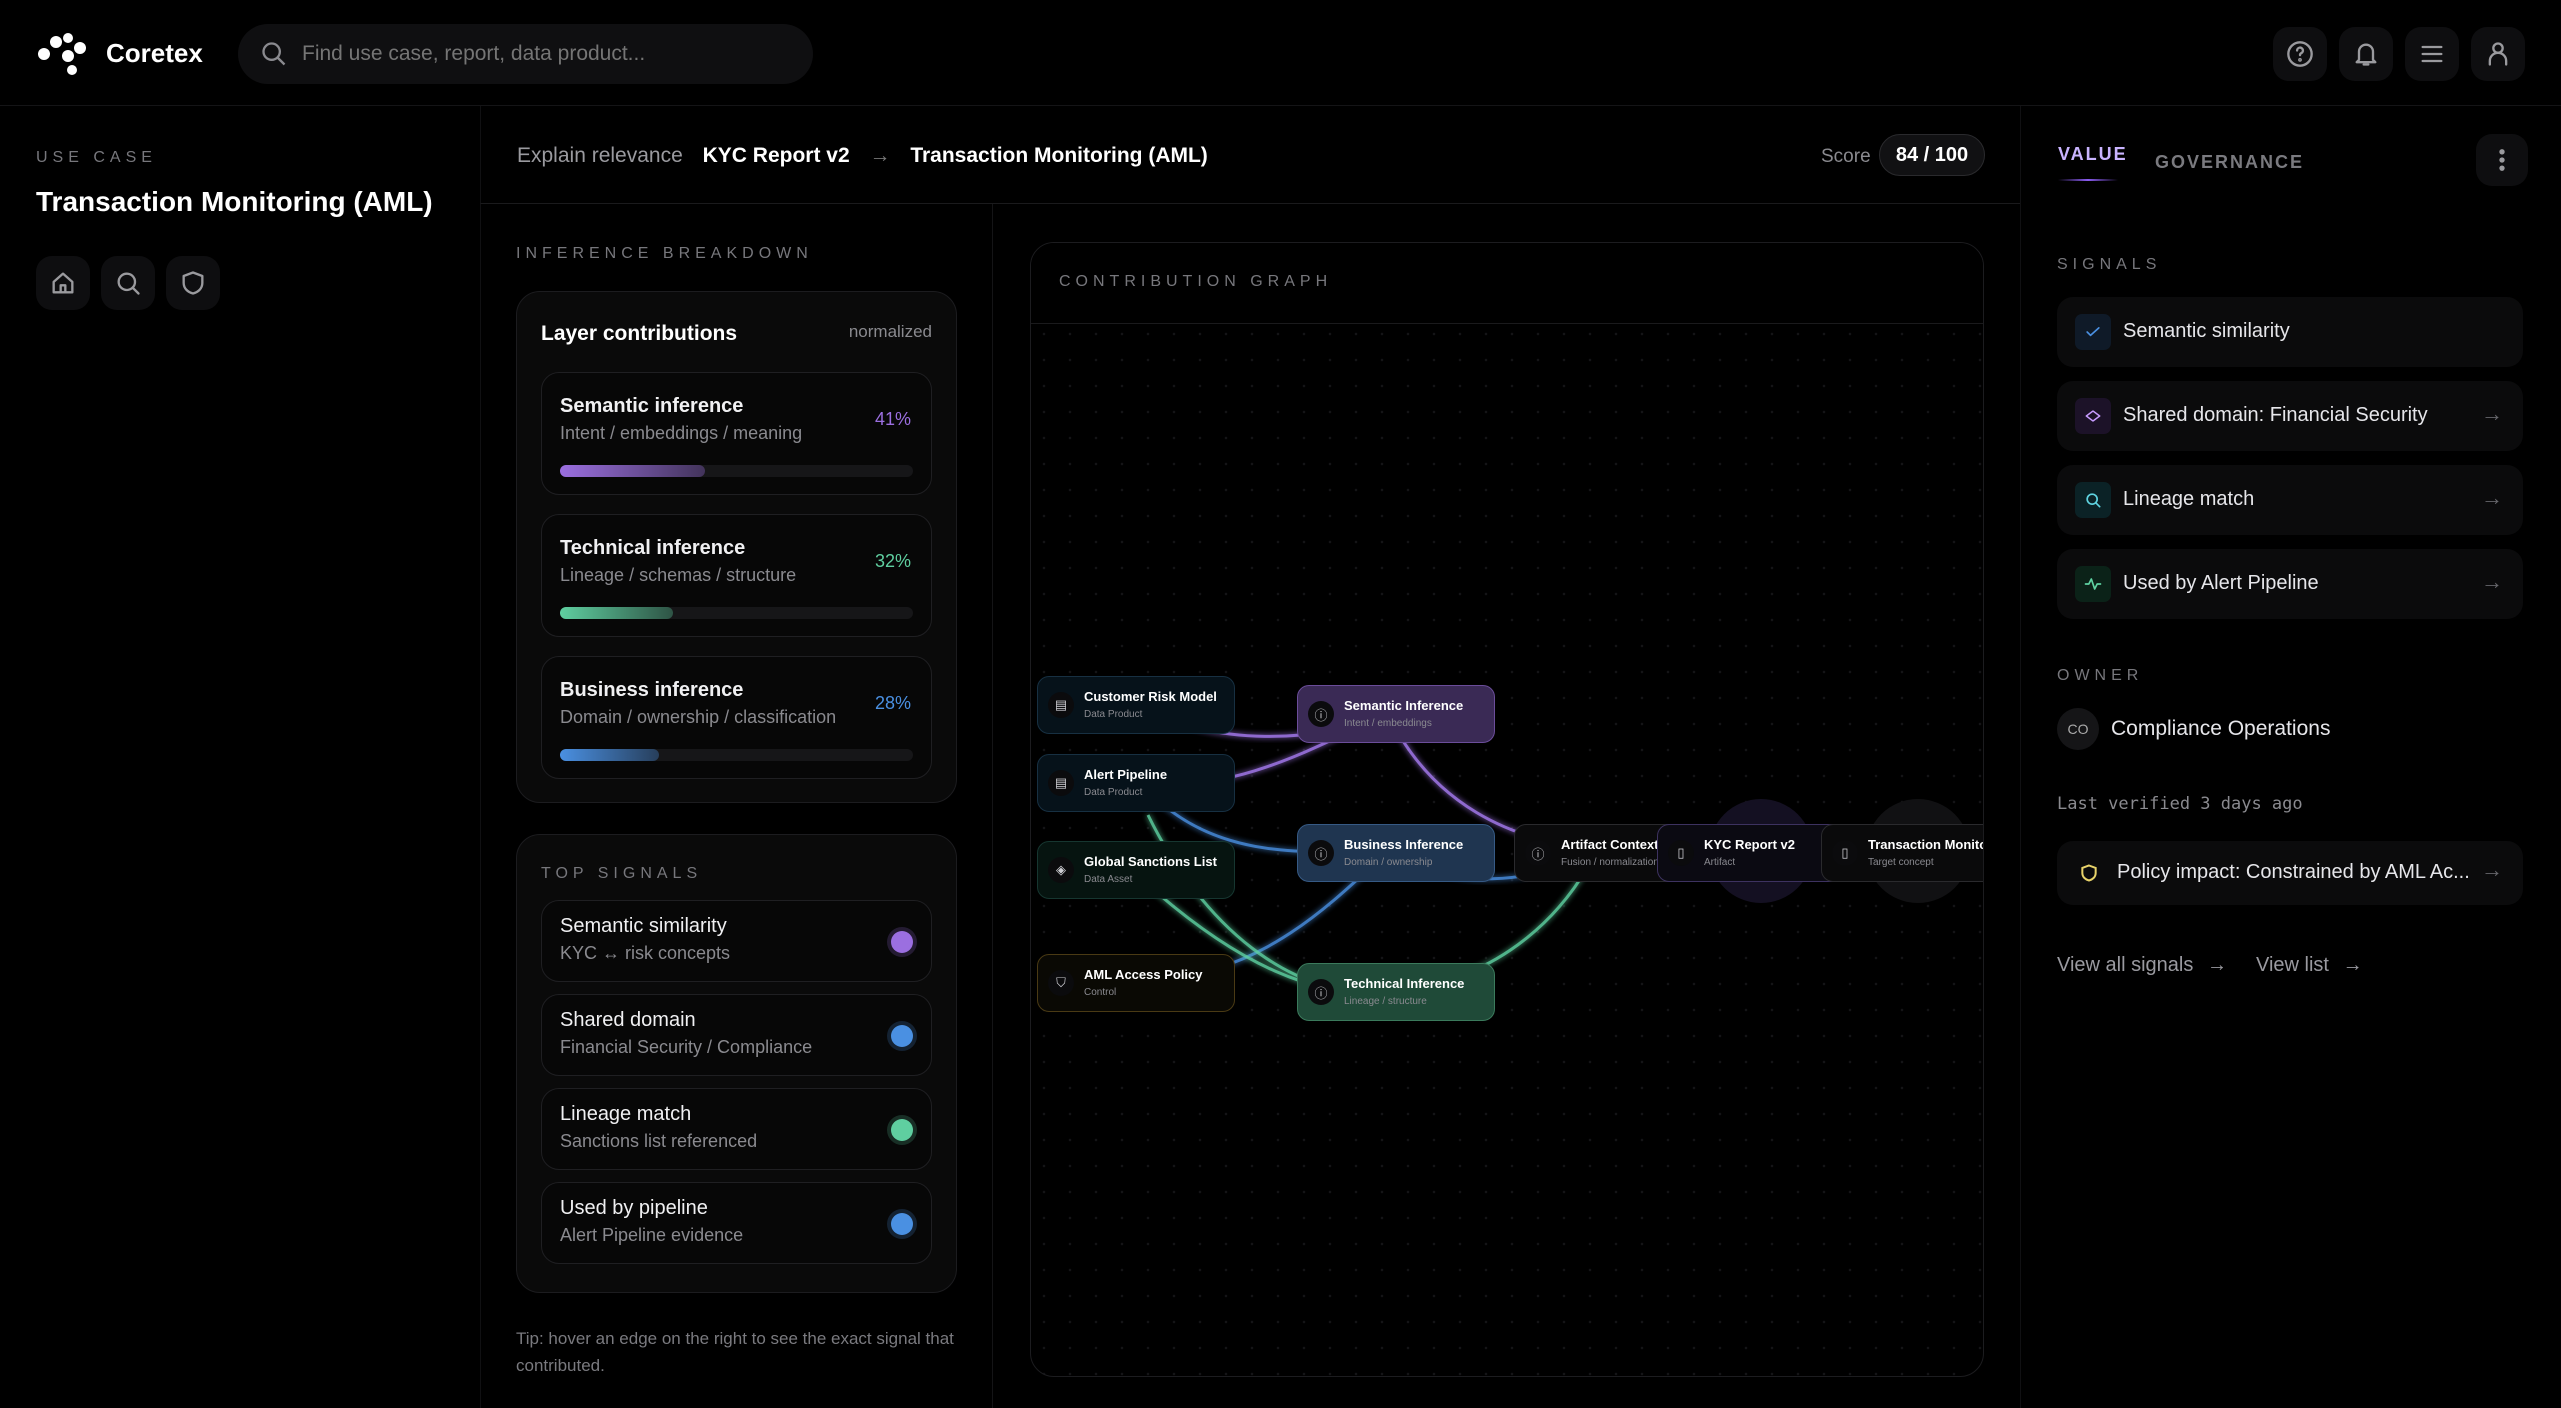  I want to click on node-subtitle: Domain / ownership, so click(1388, 862).